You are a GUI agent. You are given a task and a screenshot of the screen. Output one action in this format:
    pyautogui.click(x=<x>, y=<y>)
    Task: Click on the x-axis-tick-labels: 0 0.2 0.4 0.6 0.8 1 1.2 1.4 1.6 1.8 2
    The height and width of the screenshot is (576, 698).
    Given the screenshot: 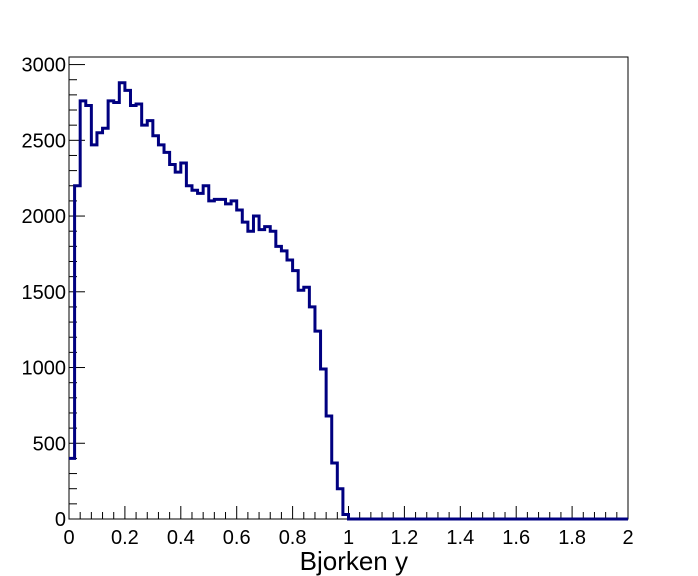 What is the action you would take?
    pyautogui.click(x=348, y=538)
    